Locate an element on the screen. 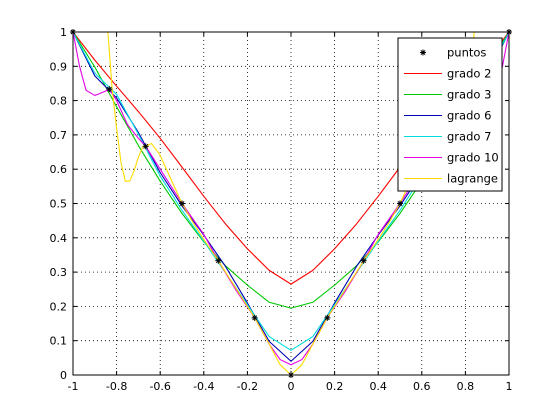  legend-entry: lagrange is located at coordinates (451, 179).